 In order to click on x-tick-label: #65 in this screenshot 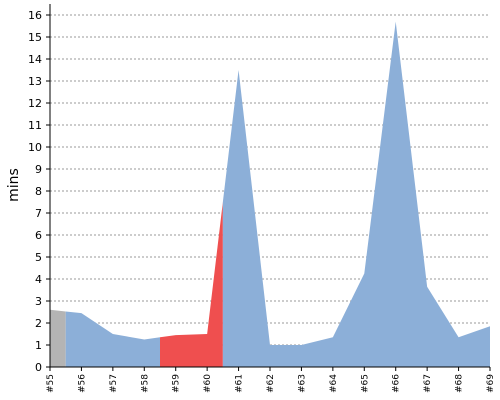, I will do `click(365, 383)`.